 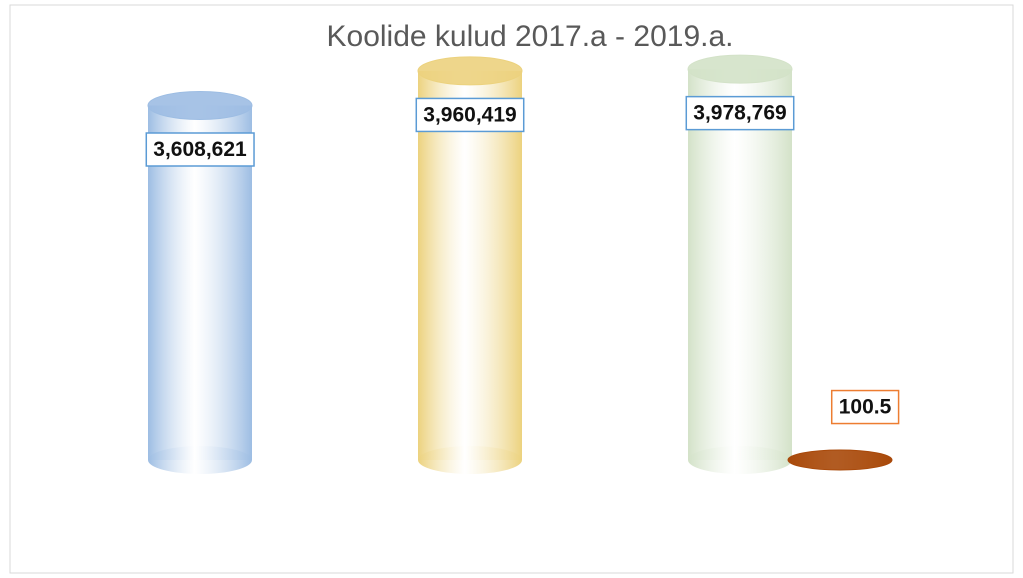 I want to click on data-label: 3,978,769, so click(x=739, y=113).